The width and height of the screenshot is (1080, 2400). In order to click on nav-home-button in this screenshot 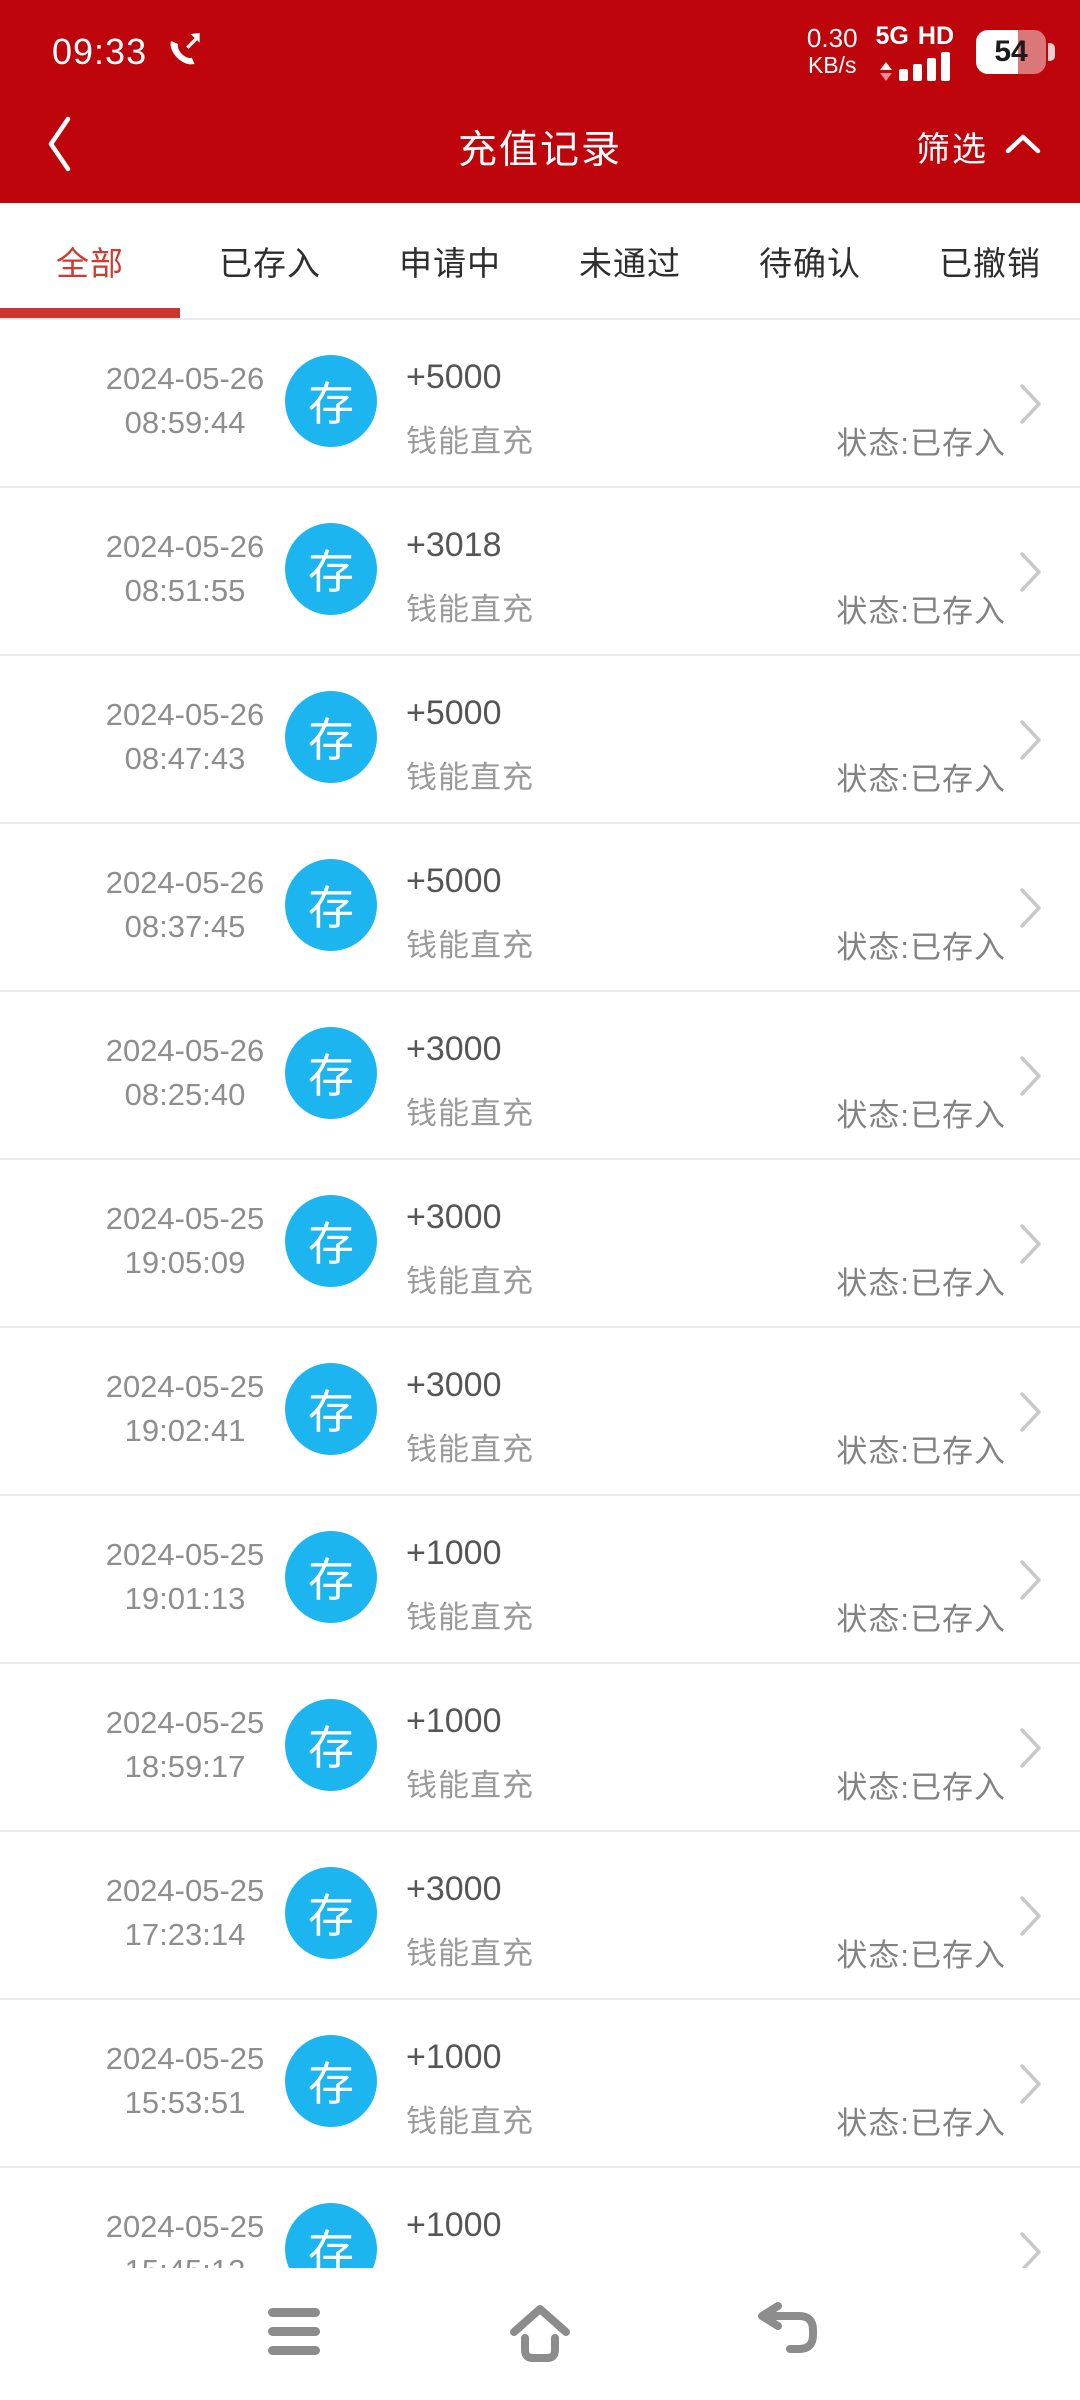, I will do `click(540, 2334)`.